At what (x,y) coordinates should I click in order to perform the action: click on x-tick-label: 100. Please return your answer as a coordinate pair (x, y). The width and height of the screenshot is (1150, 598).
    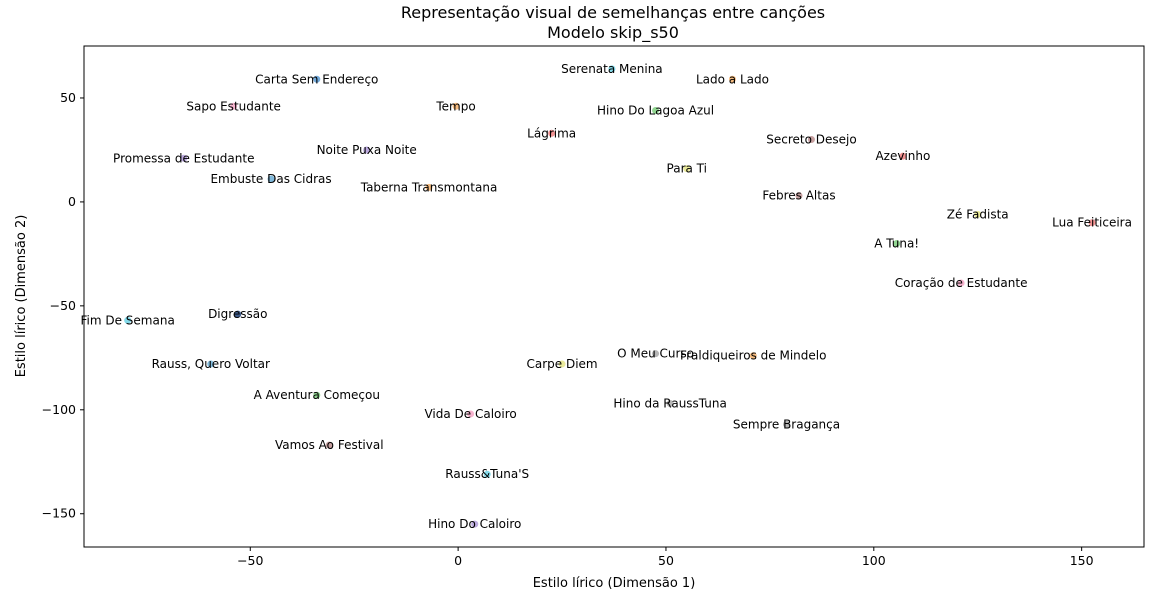
    Looking at the image, I should click on (874, 560).